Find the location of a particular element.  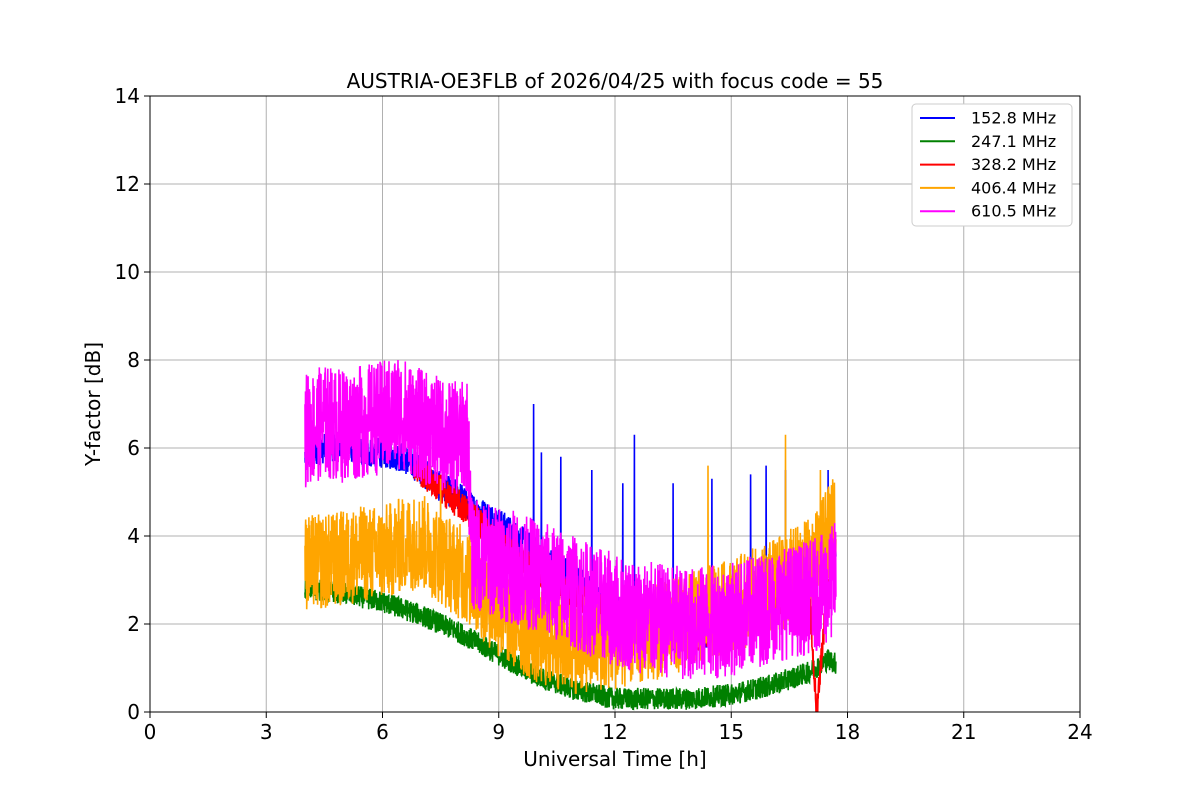

legend-label: 406.4 MHz is located at coordinates (1013, 187).